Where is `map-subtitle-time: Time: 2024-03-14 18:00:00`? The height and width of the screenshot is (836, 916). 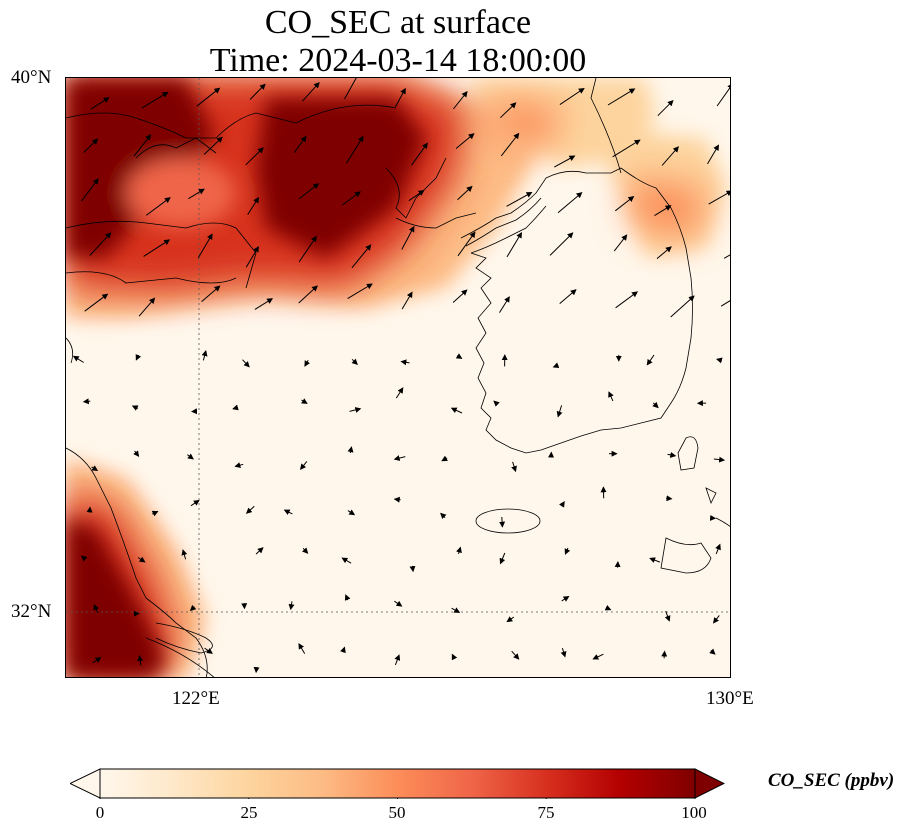
map-subtitle-time: Time: 2024-03-14 18:00:00 is located at coordinates (398, 60).